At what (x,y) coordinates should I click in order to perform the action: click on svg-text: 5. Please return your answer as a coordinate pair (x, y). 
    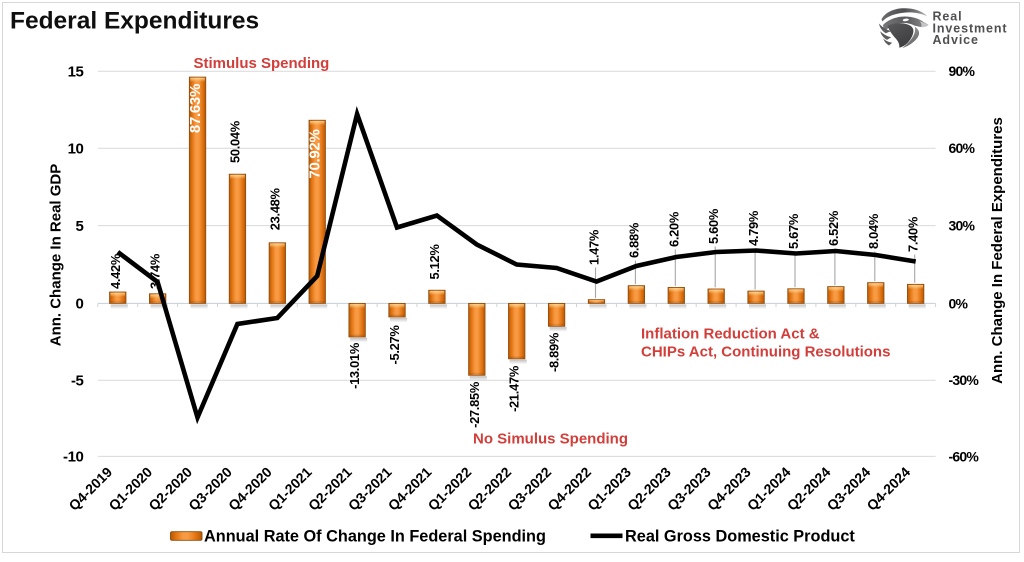
    Looking at the image, I should click on (80, 226).